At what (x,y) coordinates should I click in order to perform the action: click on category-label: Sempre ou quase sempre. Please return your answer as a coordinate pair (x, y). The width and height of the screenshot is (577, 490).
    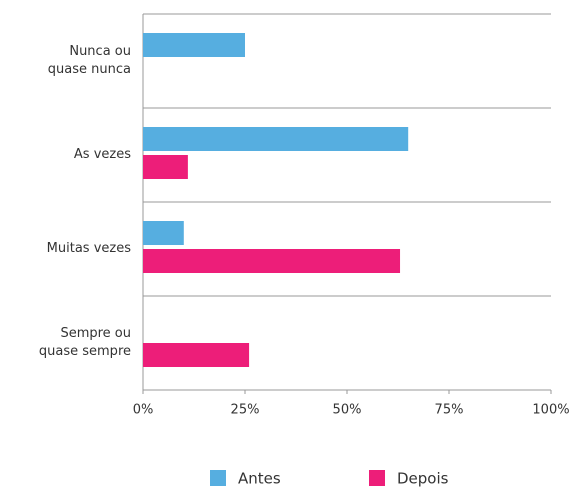
    Looking at the image, I should click on (84, 342).